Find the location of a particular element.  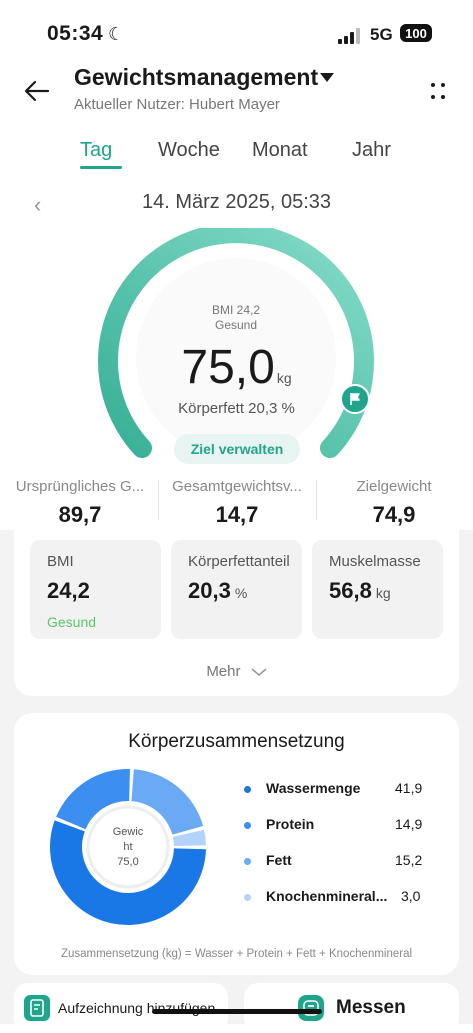

bmi-summary: BMI 24,2 Gesund is located at coordinates (236, 318).